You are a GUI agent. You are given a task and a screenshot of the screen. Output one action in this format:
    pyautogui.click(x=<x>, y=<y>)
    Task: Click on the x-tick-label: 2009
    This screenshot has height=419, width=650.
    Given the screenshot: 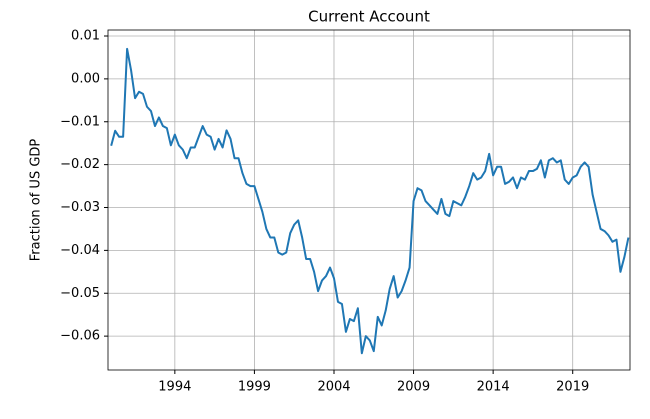 What is the action you would take?
    pyautogui.click(x=413, y=387)
    